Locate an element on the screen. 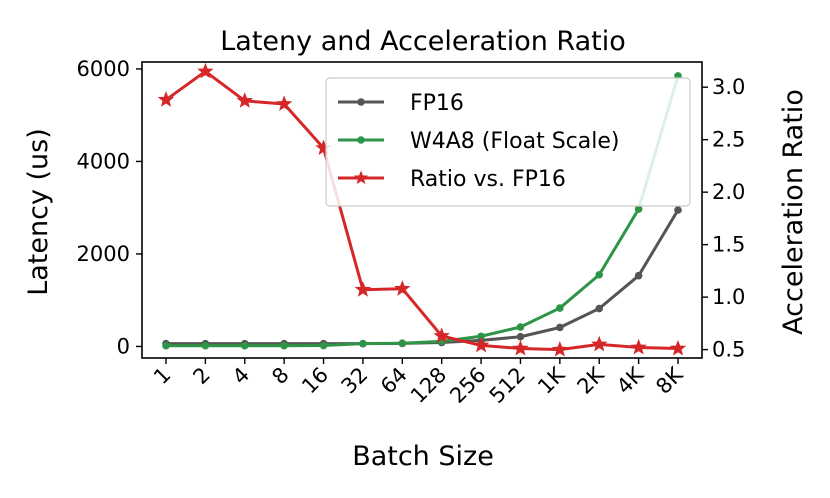 The image size is (830, 498). legend-label: FP16 is located at coordinates (437, 103).